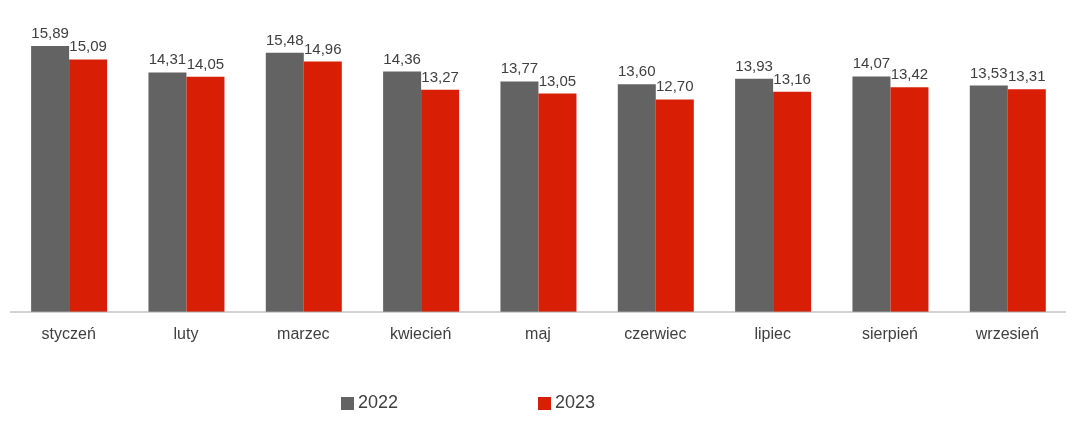  What do you see at coordinates (772, 334) in the screenshot?
I see `x-tick-label: lipiec` at bounding box center [772, 334].